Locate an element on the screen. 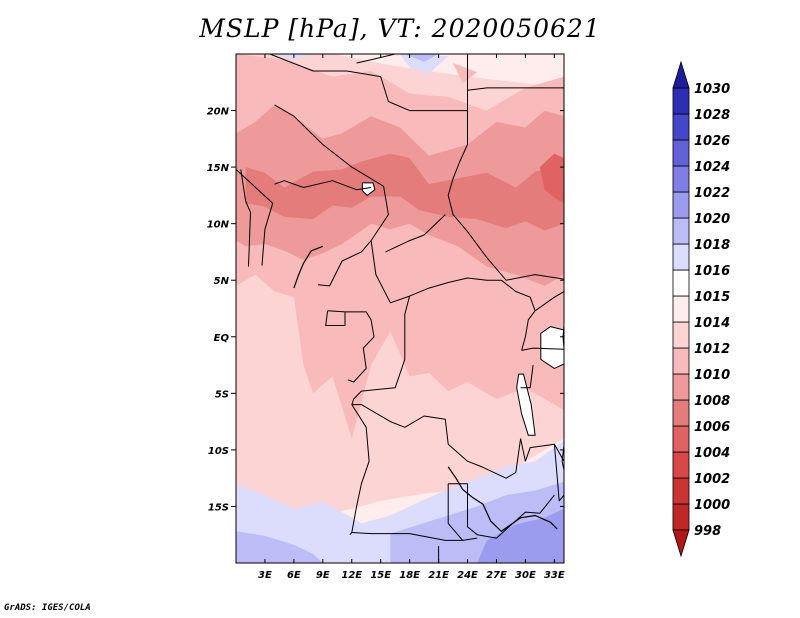 This screenshot has width=800, height=618. colorbar-label: 1000 is located at coordinates (712, 505).